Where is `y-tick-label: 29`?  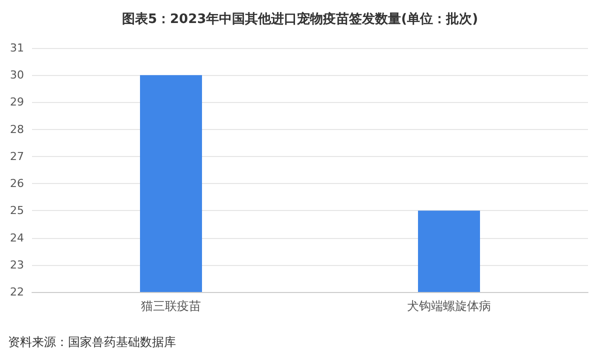 y-tick-label: 29 is located at coordinates (17, 102).